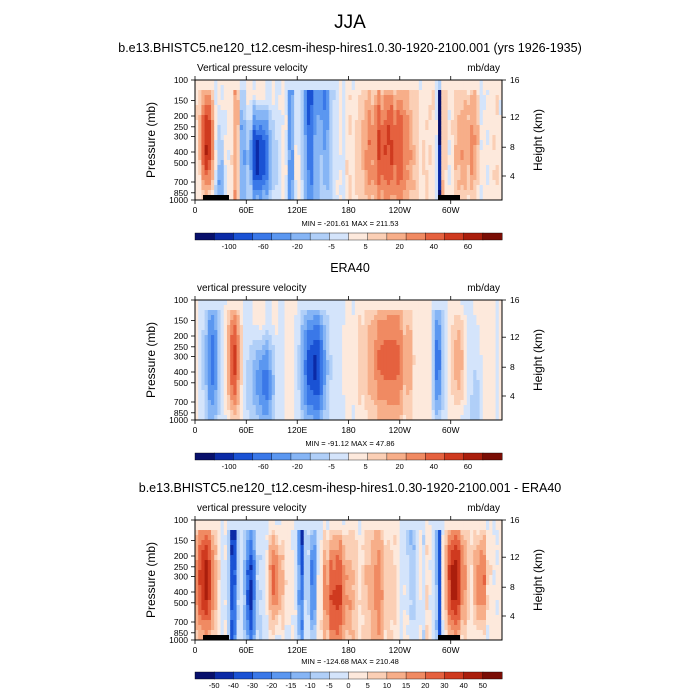 Image resolution: width=700 pixels, height=700 pixels. Describe the element at coordinates (348, 430) in the screenshot. I see `x-tick-label: 180` at that location.